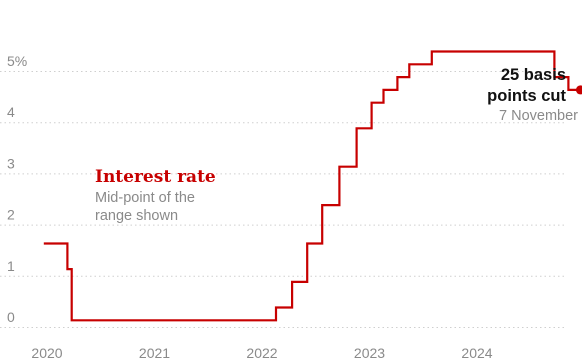  Describe the element at coordinates (11, 112) in the screenshot. I see `y-tick-label: 4` at that location.